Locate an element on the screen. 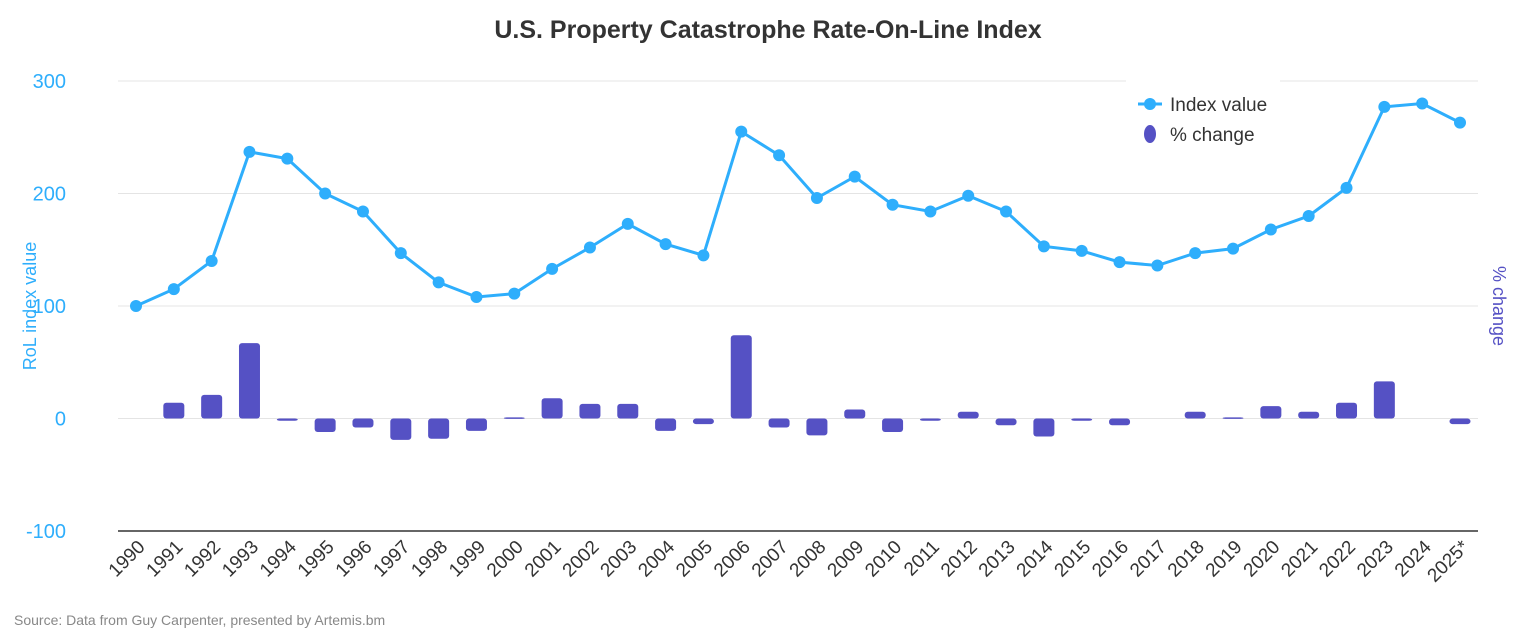  x-tick-label: 2017 is located at coordinates (1148, 559).